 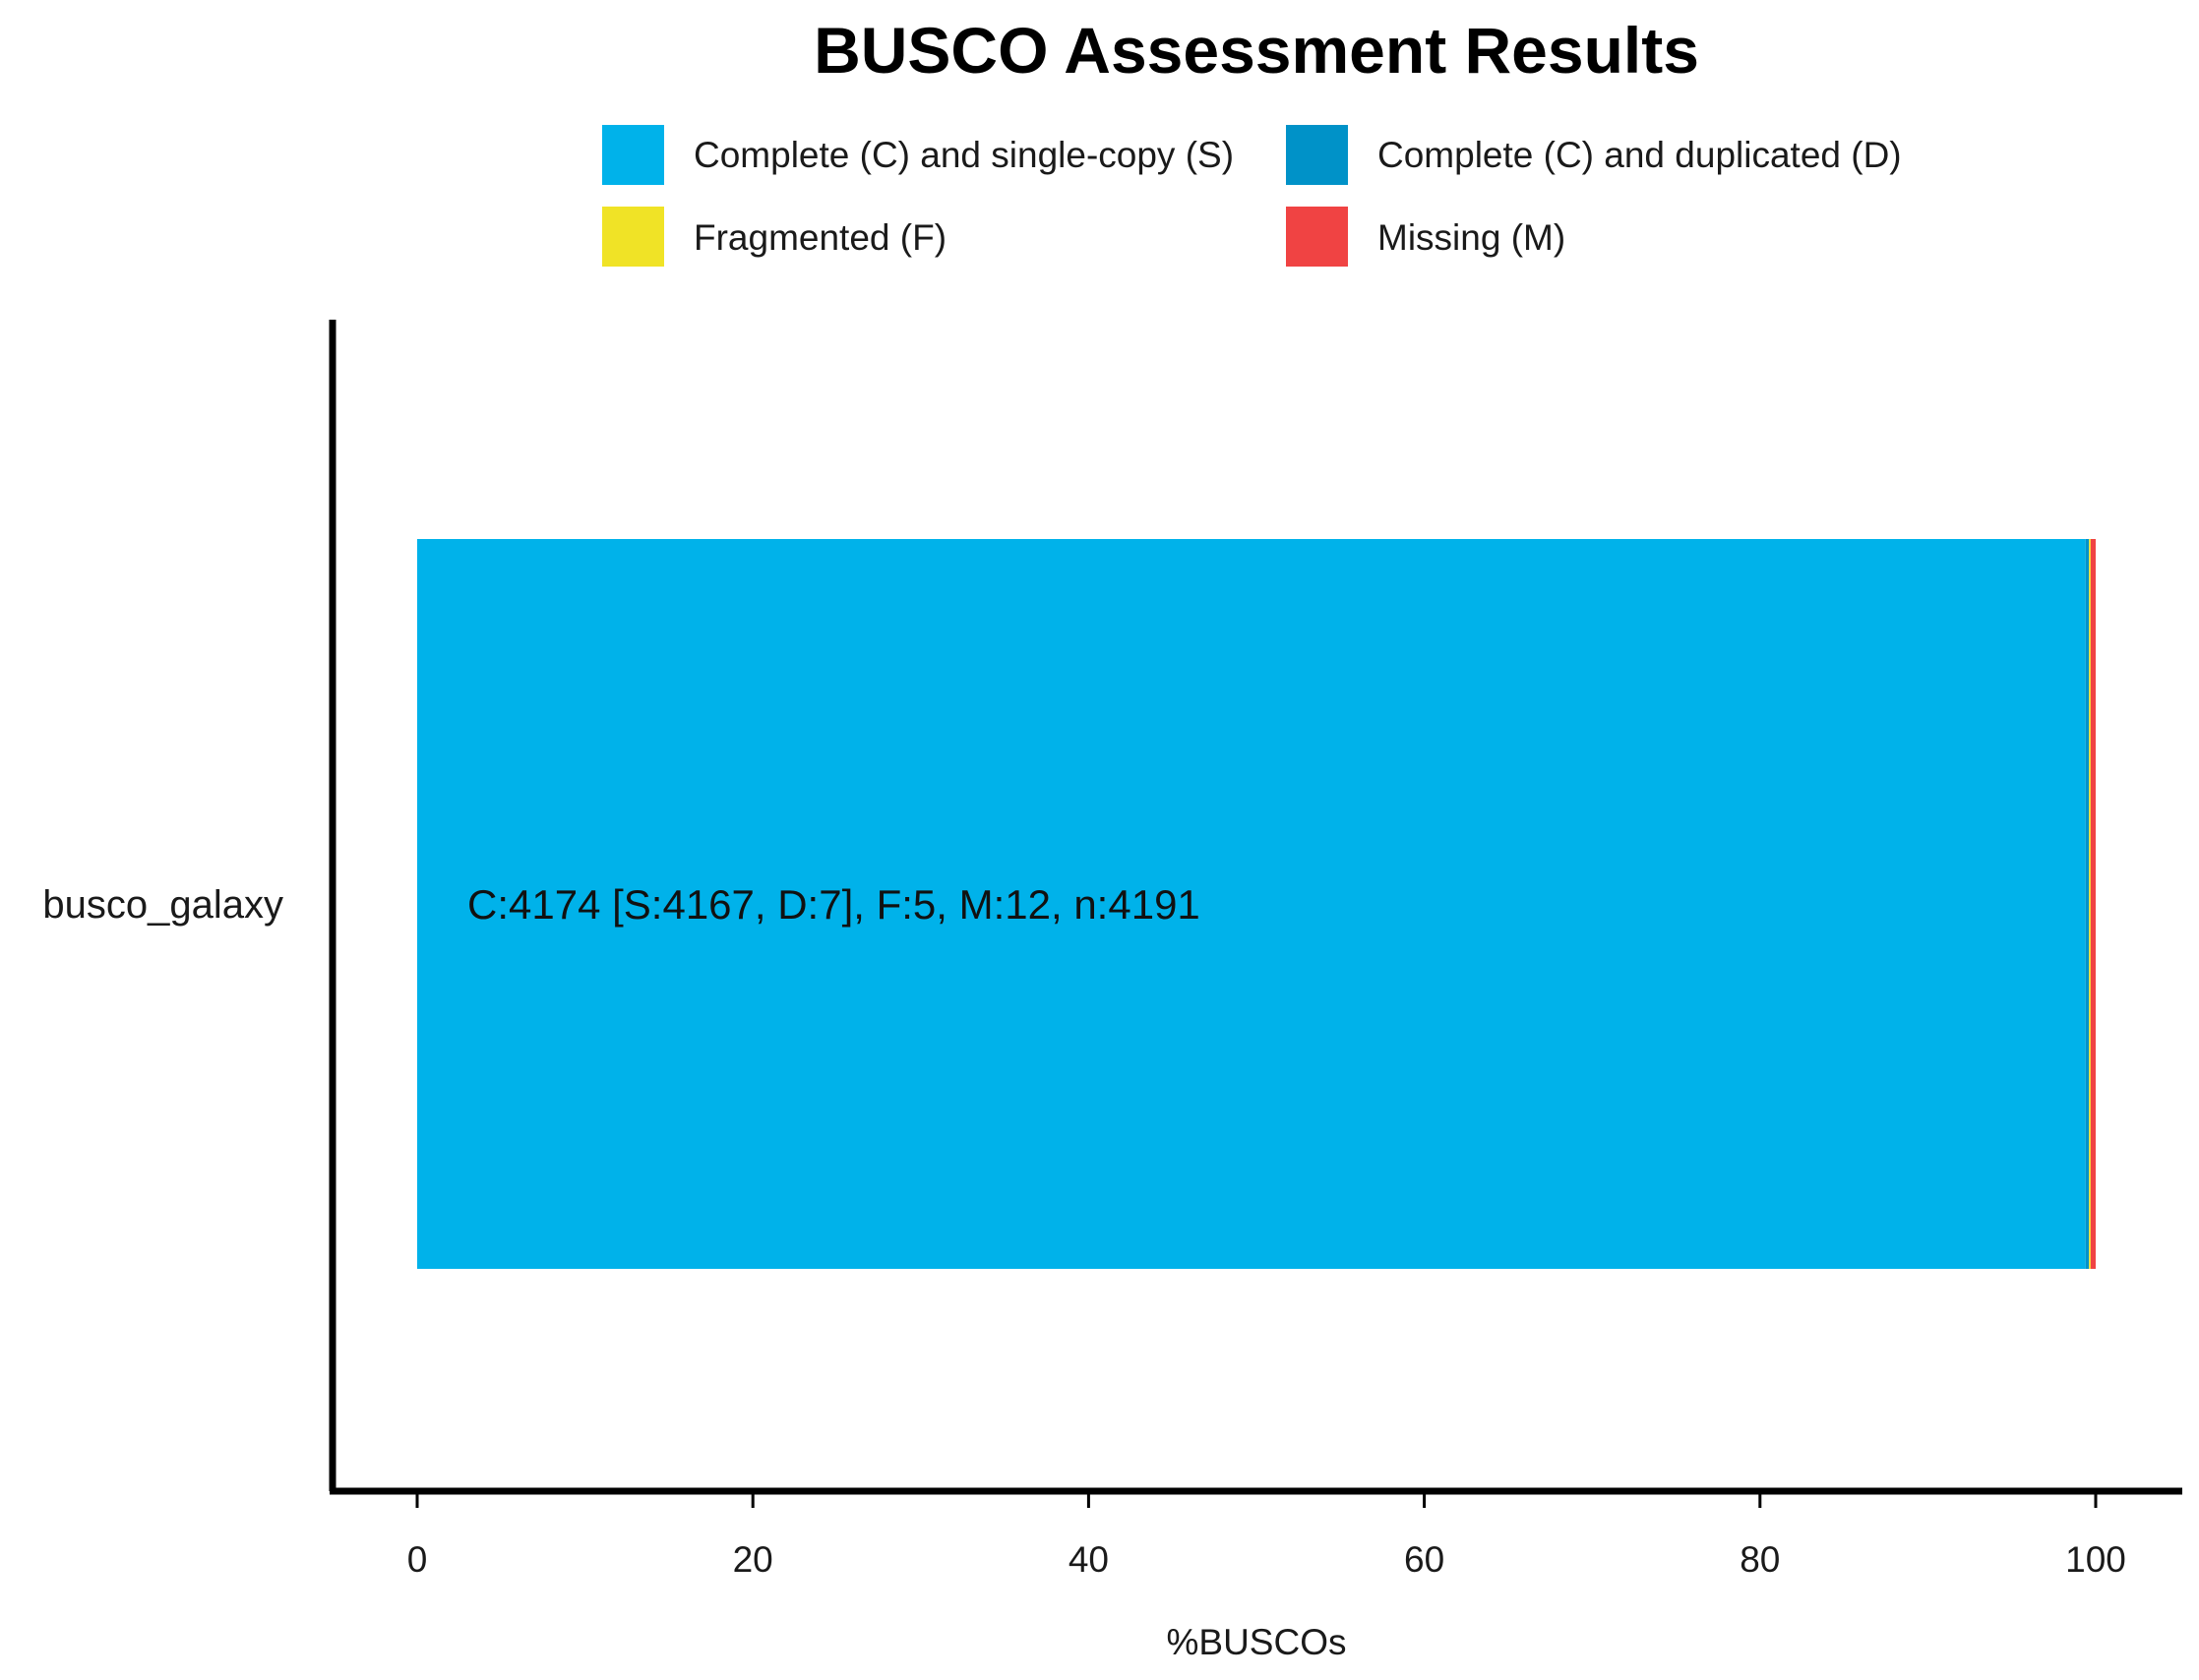 I want to click on legend-label-4: Missing (M), so click(x=1471, y=237).